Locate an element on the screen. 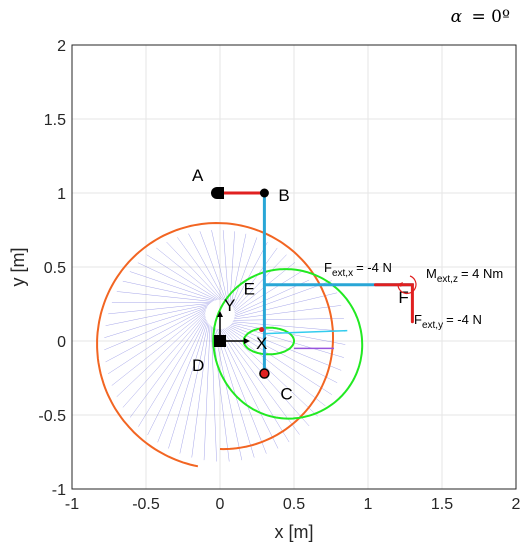  y-tick-labels: -1 -0.5 0 0.5 1 1.5 2 is located at coordinates (52, 268).